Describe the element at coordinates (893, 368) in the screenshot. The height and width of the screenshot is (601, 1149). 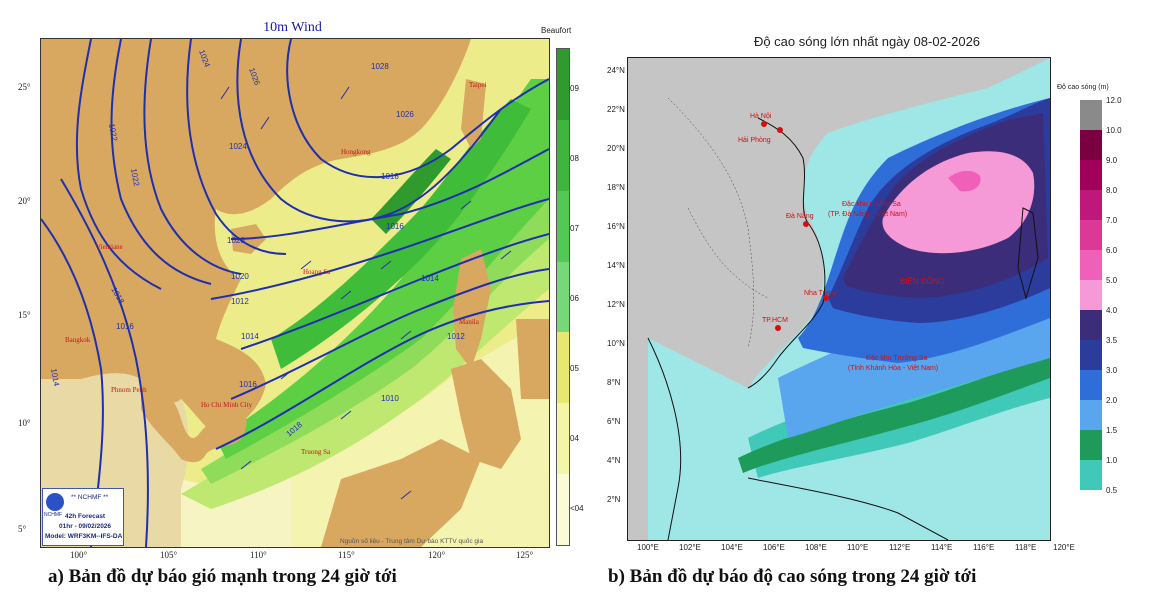
I see `place-label: (Tỉnh Khánh Hòa - Việt Nam)` at that location.